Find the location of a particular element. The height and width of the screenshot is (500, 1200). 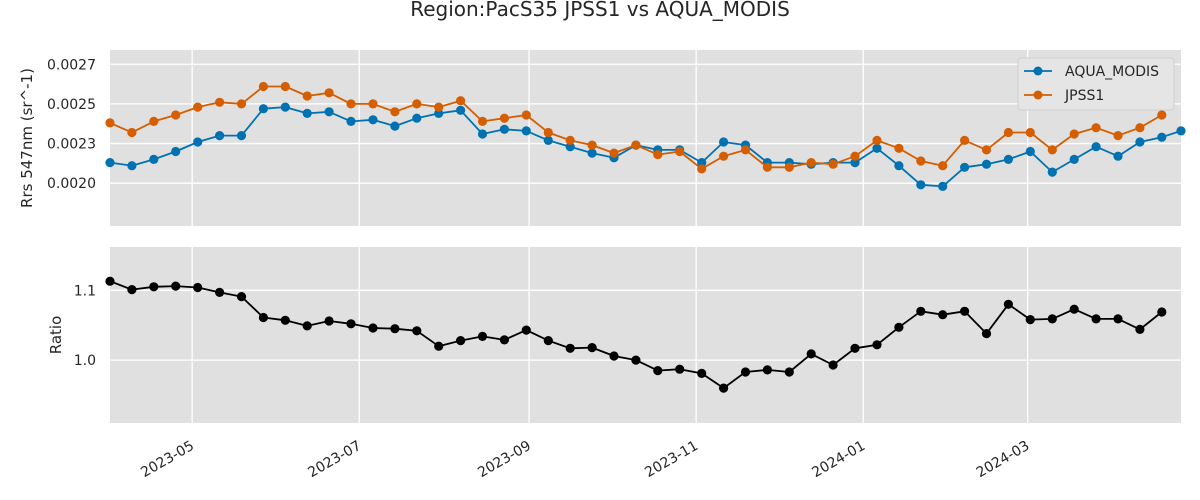

top-y-axis-label: Rrs 547nm (sr^-1) is located at coordinates (27, 138).